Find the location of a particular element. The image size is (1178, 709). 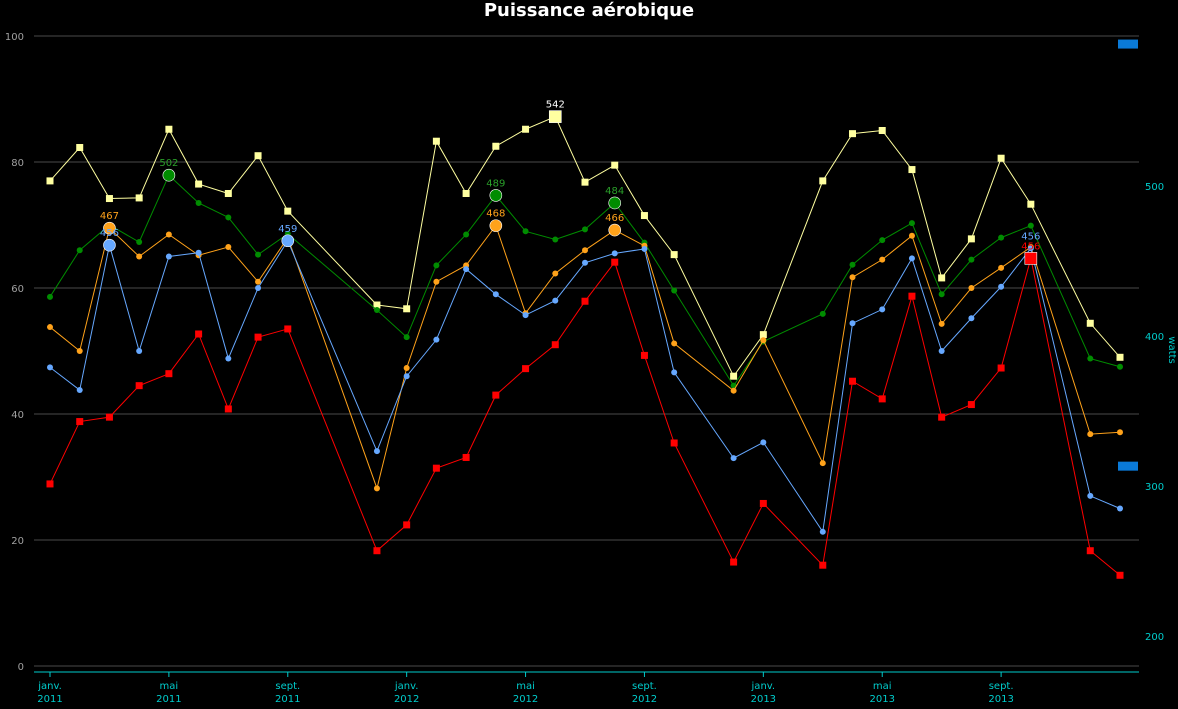

y-left-tick-label: 20 is located at coordinates (17, 541).